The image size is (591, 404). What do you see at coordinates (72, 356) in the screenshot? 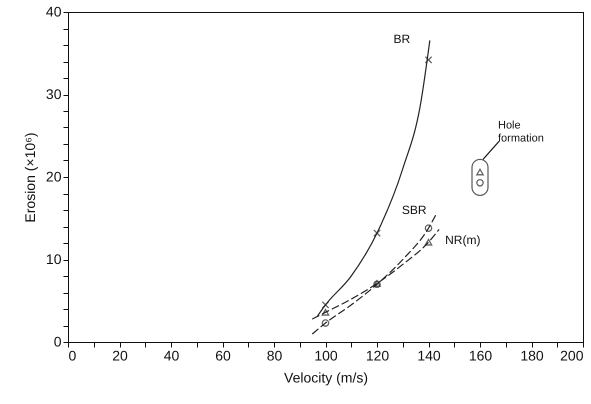
I see `x-tick-label: 0` at bounding box center [72, 356].